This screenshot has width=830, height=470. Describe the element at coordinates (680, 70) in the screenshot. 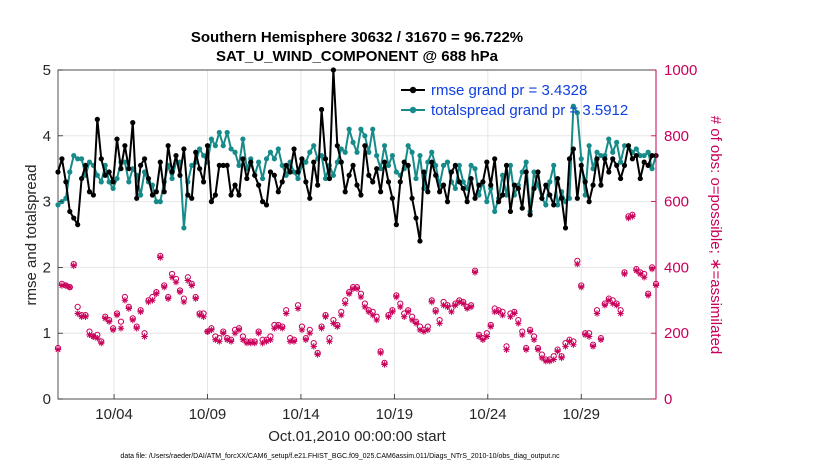

I see `y2-tick-label: 1000` at that location.